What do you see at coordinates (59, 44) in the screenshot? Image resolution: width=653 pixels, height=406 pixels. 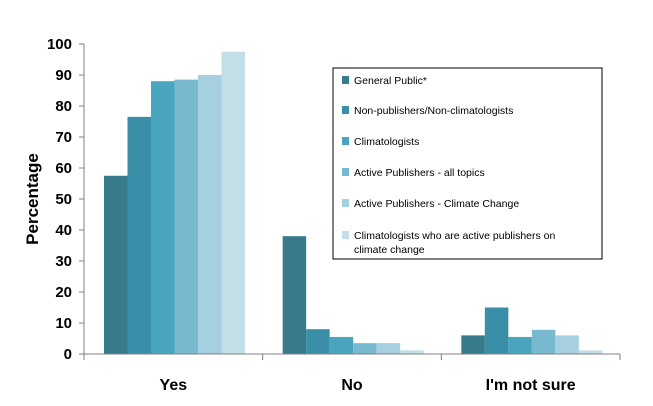 I see `y-tick-label: 100` at bounding box center [59, 44].